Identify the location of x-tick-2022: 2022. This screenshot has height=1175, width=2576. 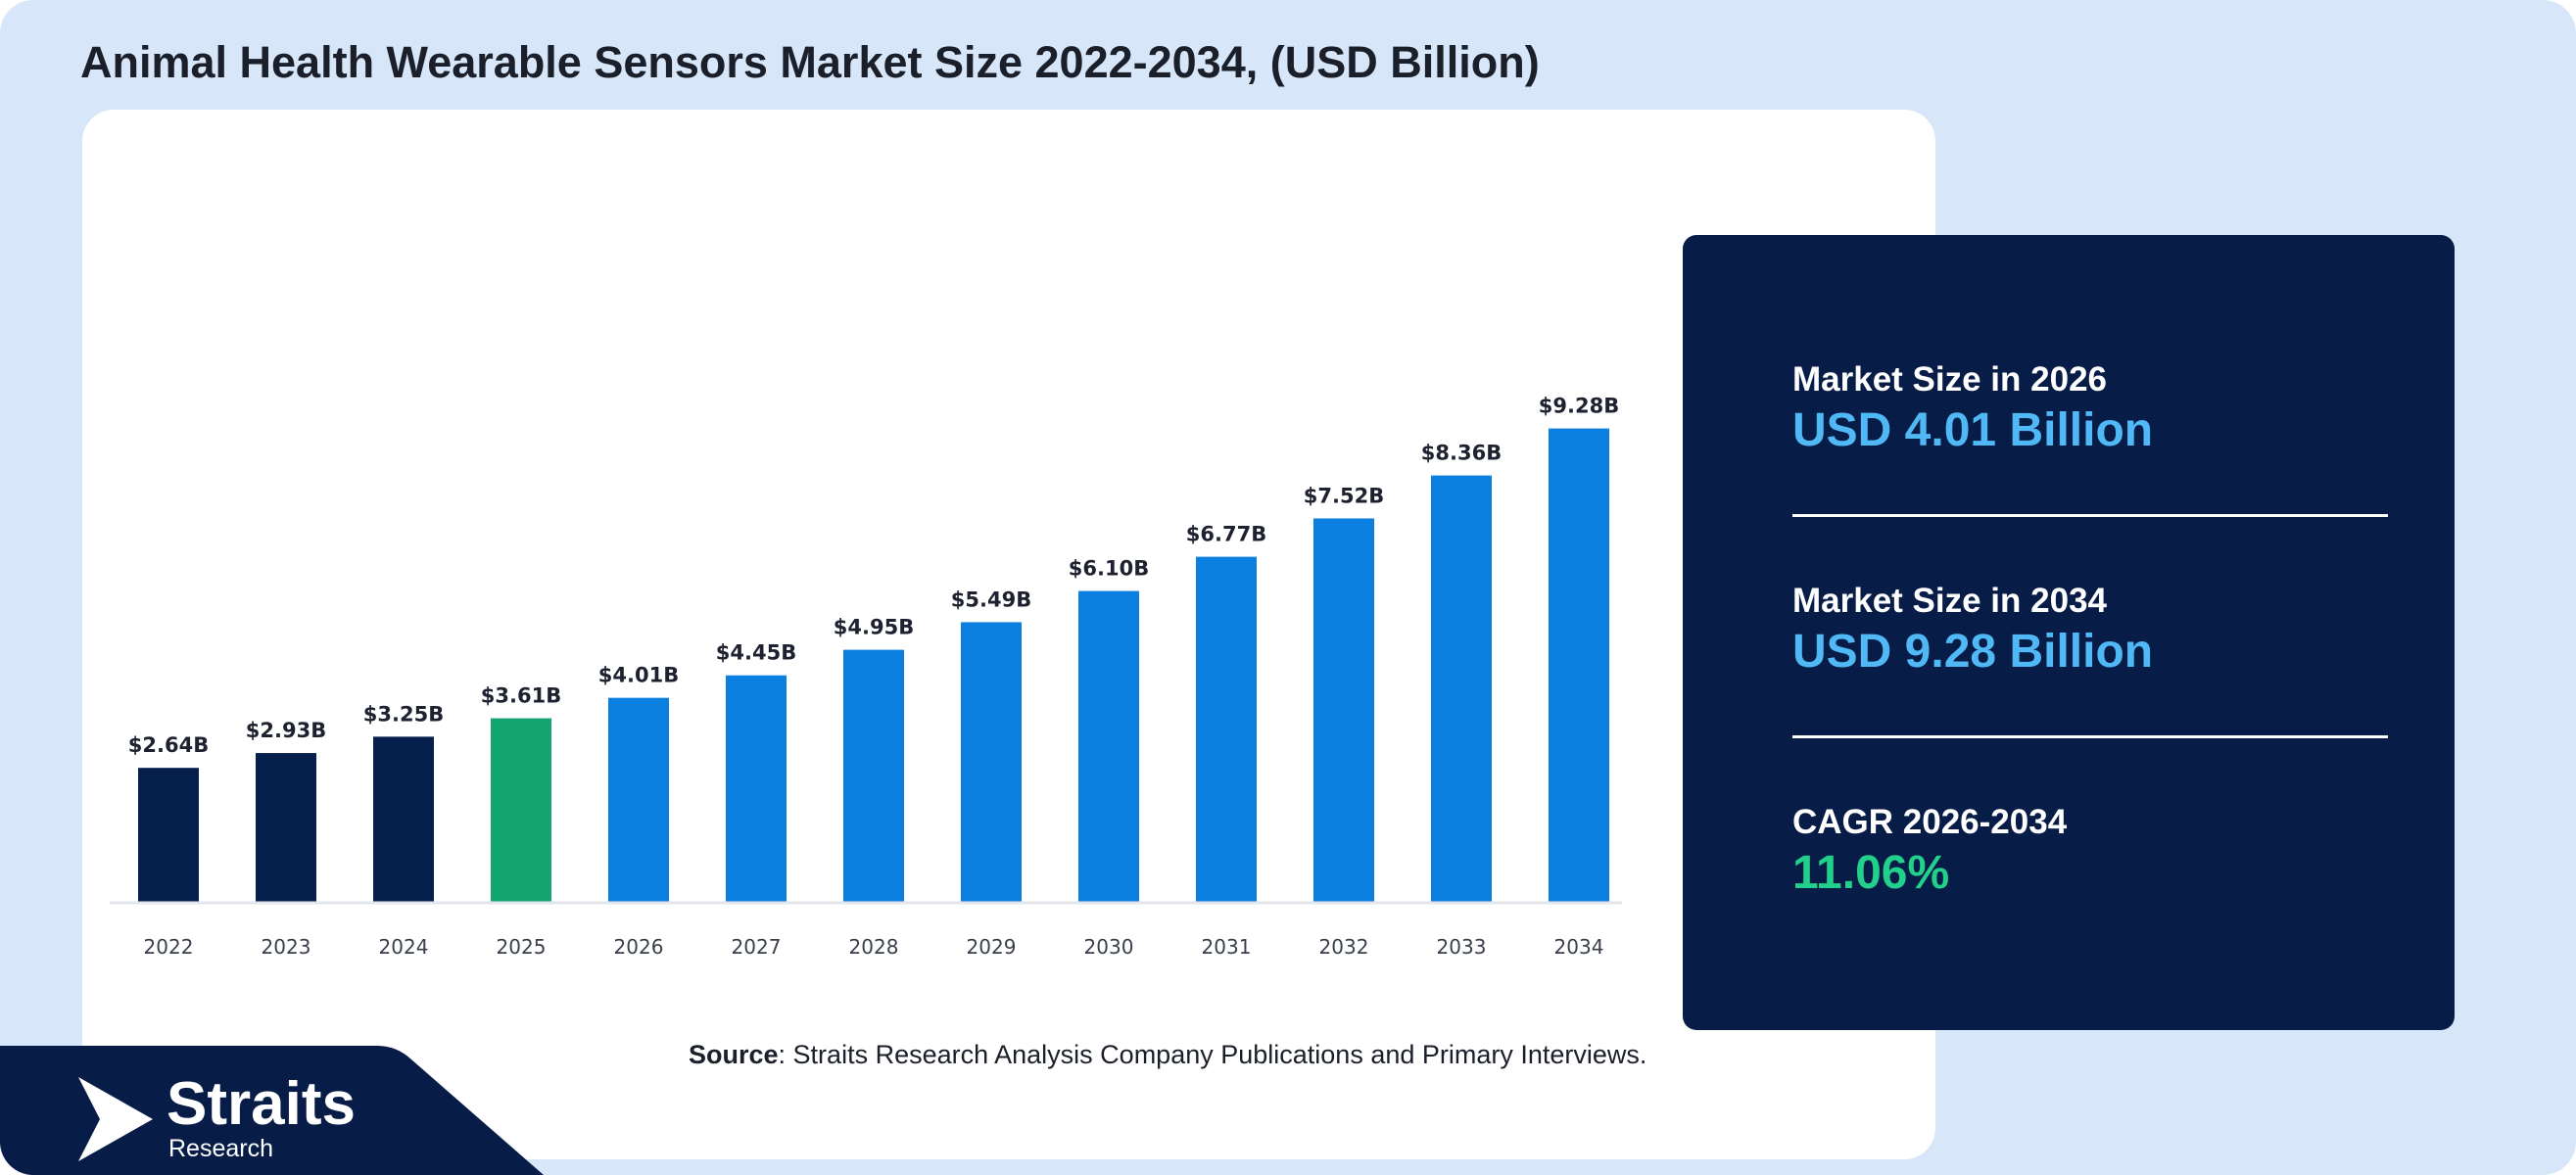
(169, 947).